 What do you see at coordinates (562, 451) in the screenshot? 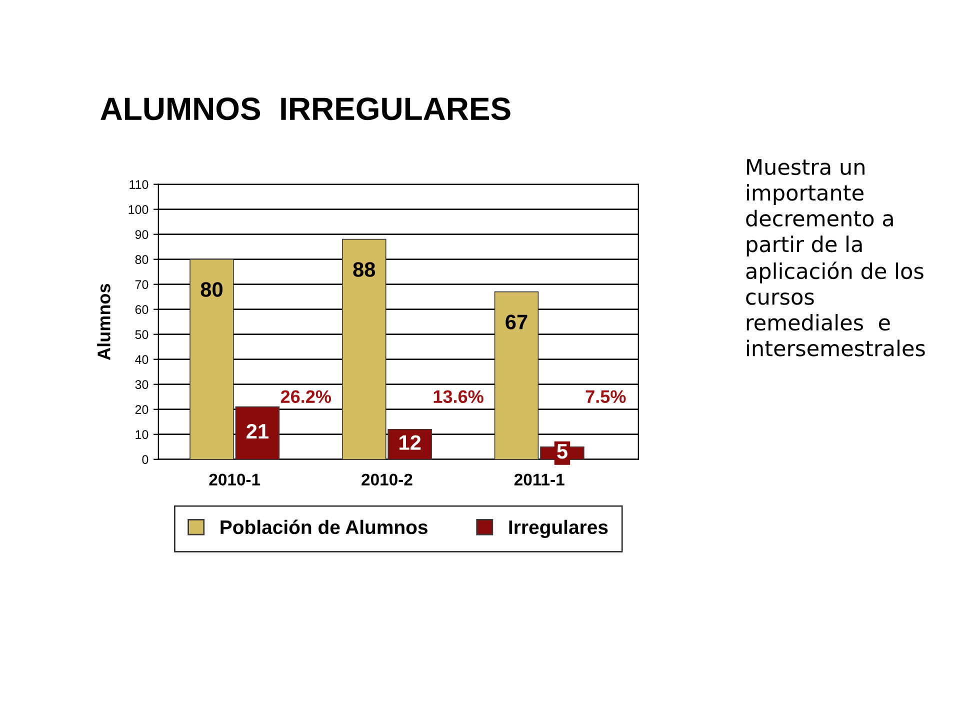
I see `data-label: 5` at bounding box center [562, 451].